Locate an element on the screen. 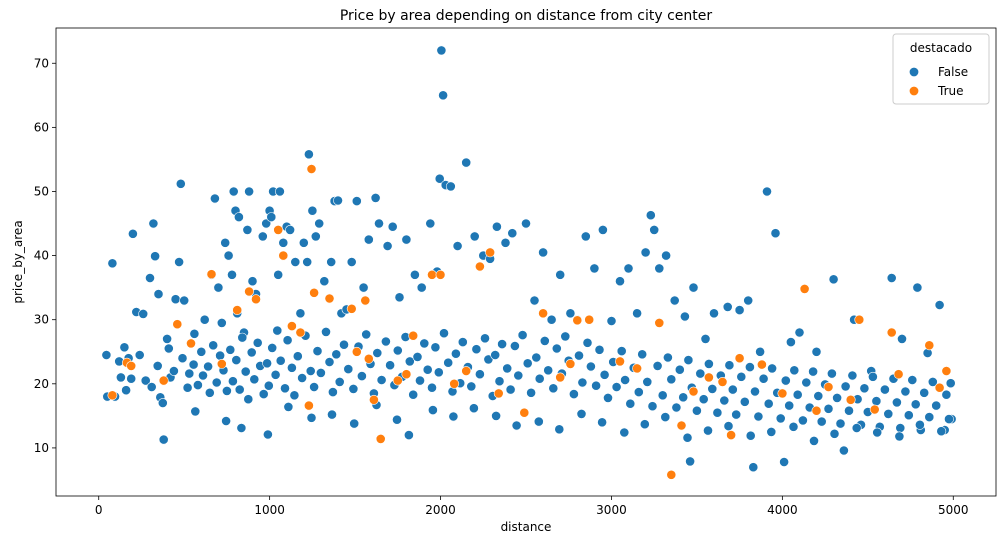  x-tick-label: 0 is located at coordinates (99, 510).